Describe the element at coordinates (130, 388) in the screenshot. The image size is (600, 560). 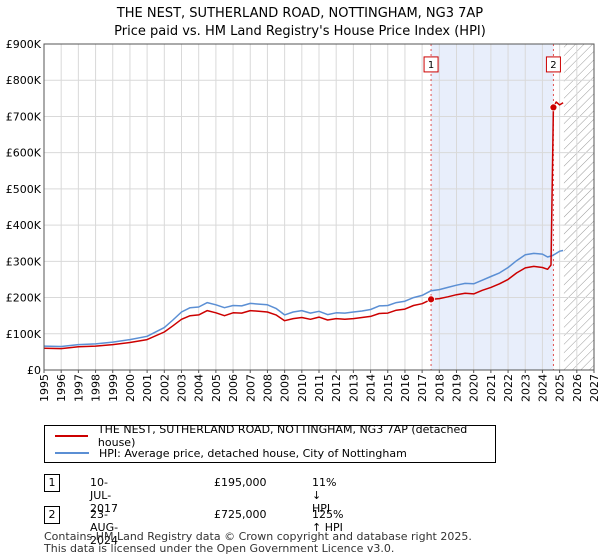
I see `x-tick-label: 2000` at that location.